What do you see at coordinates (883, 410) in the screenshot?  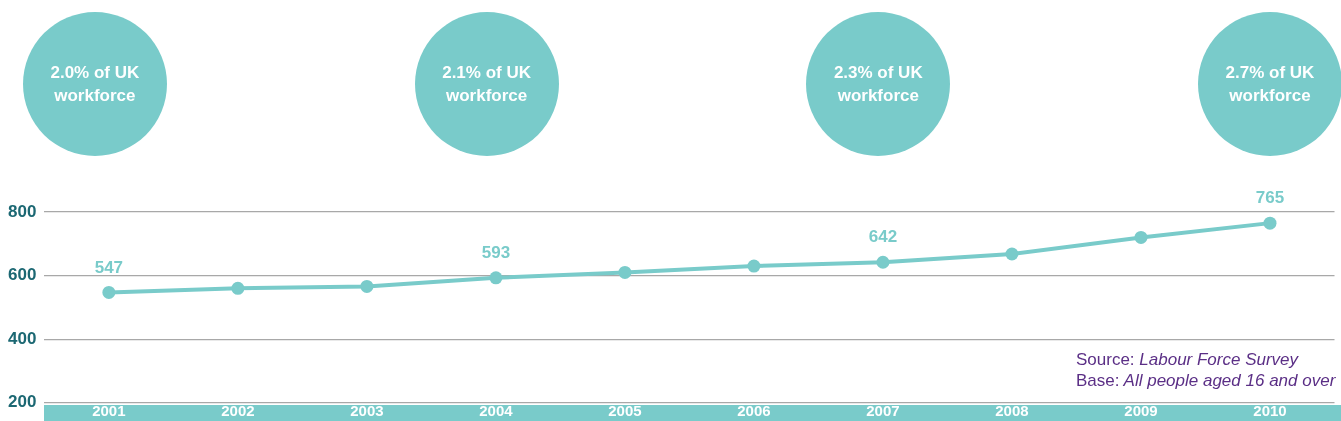 I see `x-tick-label: 2007` at bounding box center [883, 410].